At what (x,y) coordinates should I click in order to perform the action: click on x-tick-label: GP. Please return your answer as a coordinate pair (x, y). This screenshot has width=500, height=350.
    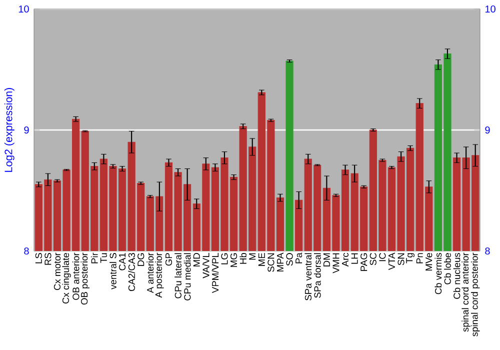
    Looking at the image, I should click on (168, 259).